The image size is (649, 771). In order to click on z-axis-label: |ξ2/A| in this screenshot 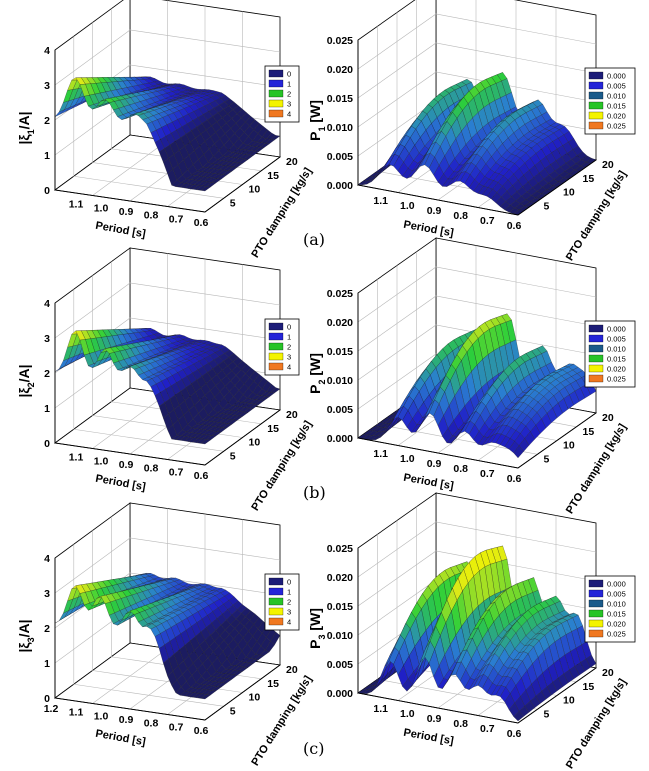, I will do `click(26, 380)`.